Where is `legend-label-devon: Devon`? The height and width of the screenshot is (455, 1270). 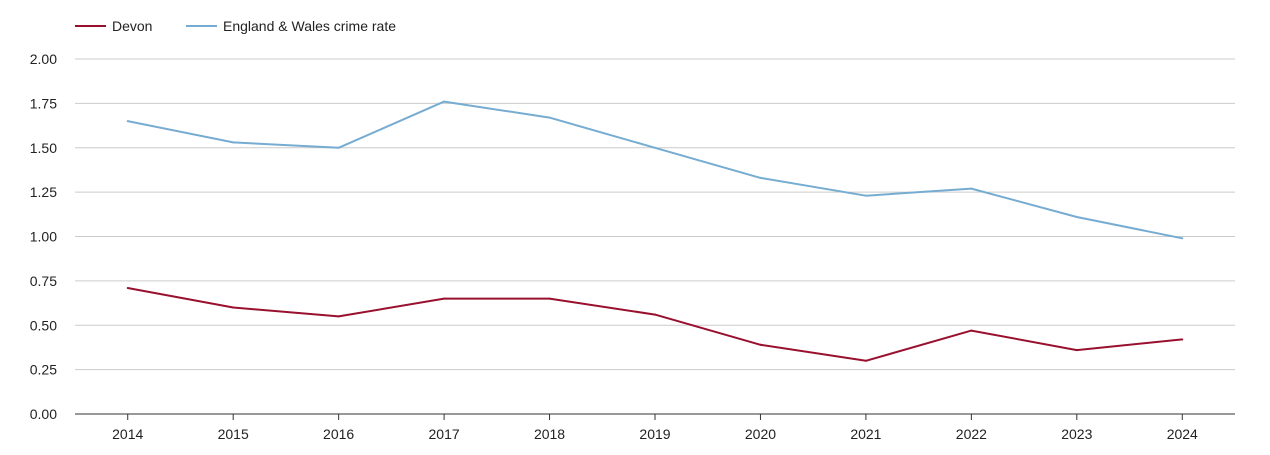
legend-label-devon: Devon is located at coordinates (132, 26).